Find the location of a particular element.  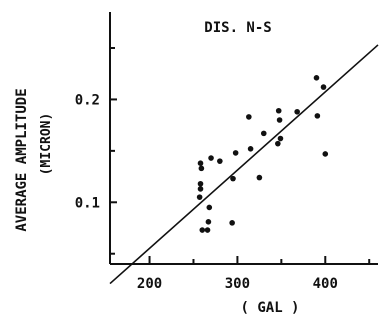

y-tick-label: 0.1 is located at coordinates (87, 203).